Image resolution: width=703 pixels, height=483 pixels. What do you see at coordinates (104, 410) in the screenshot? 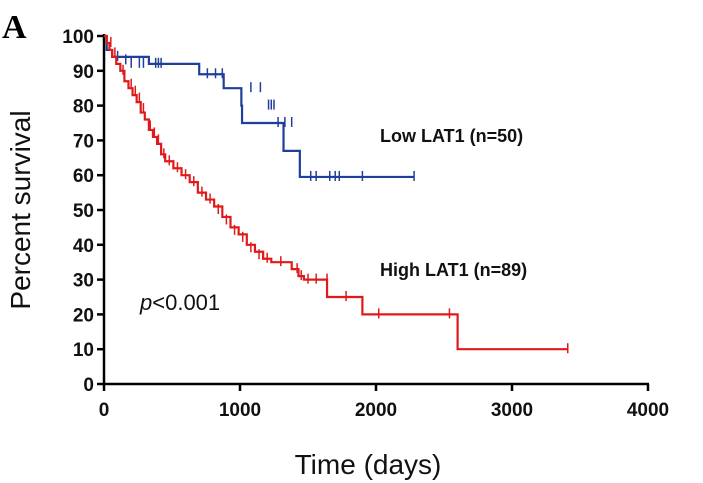
I see `x-tick-label: 0` at bounding box center [104, 410].